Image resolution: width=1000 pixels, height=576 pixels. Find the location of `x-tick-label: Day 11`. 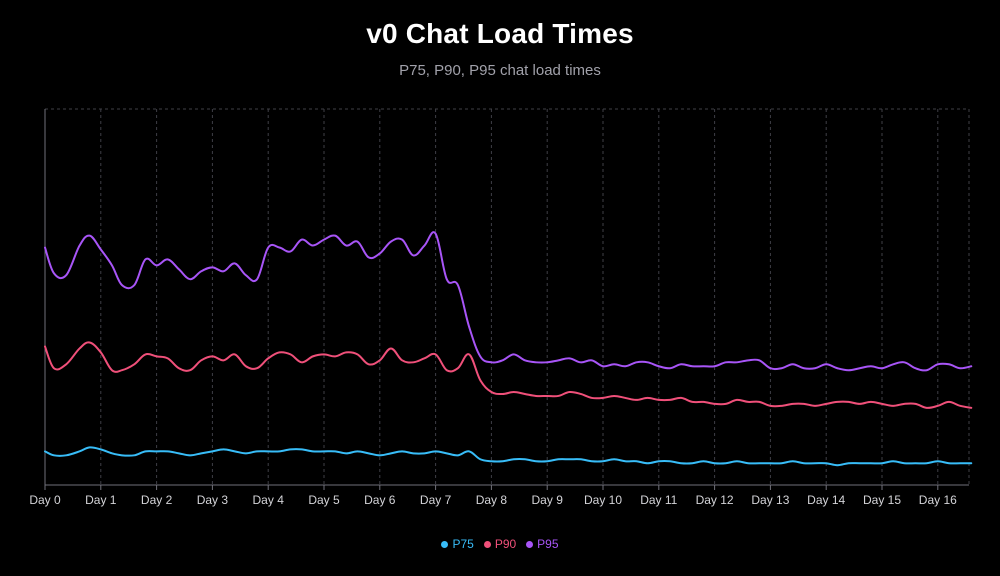

x-tick-label: Day 11 is located at coordinates (658, 500).